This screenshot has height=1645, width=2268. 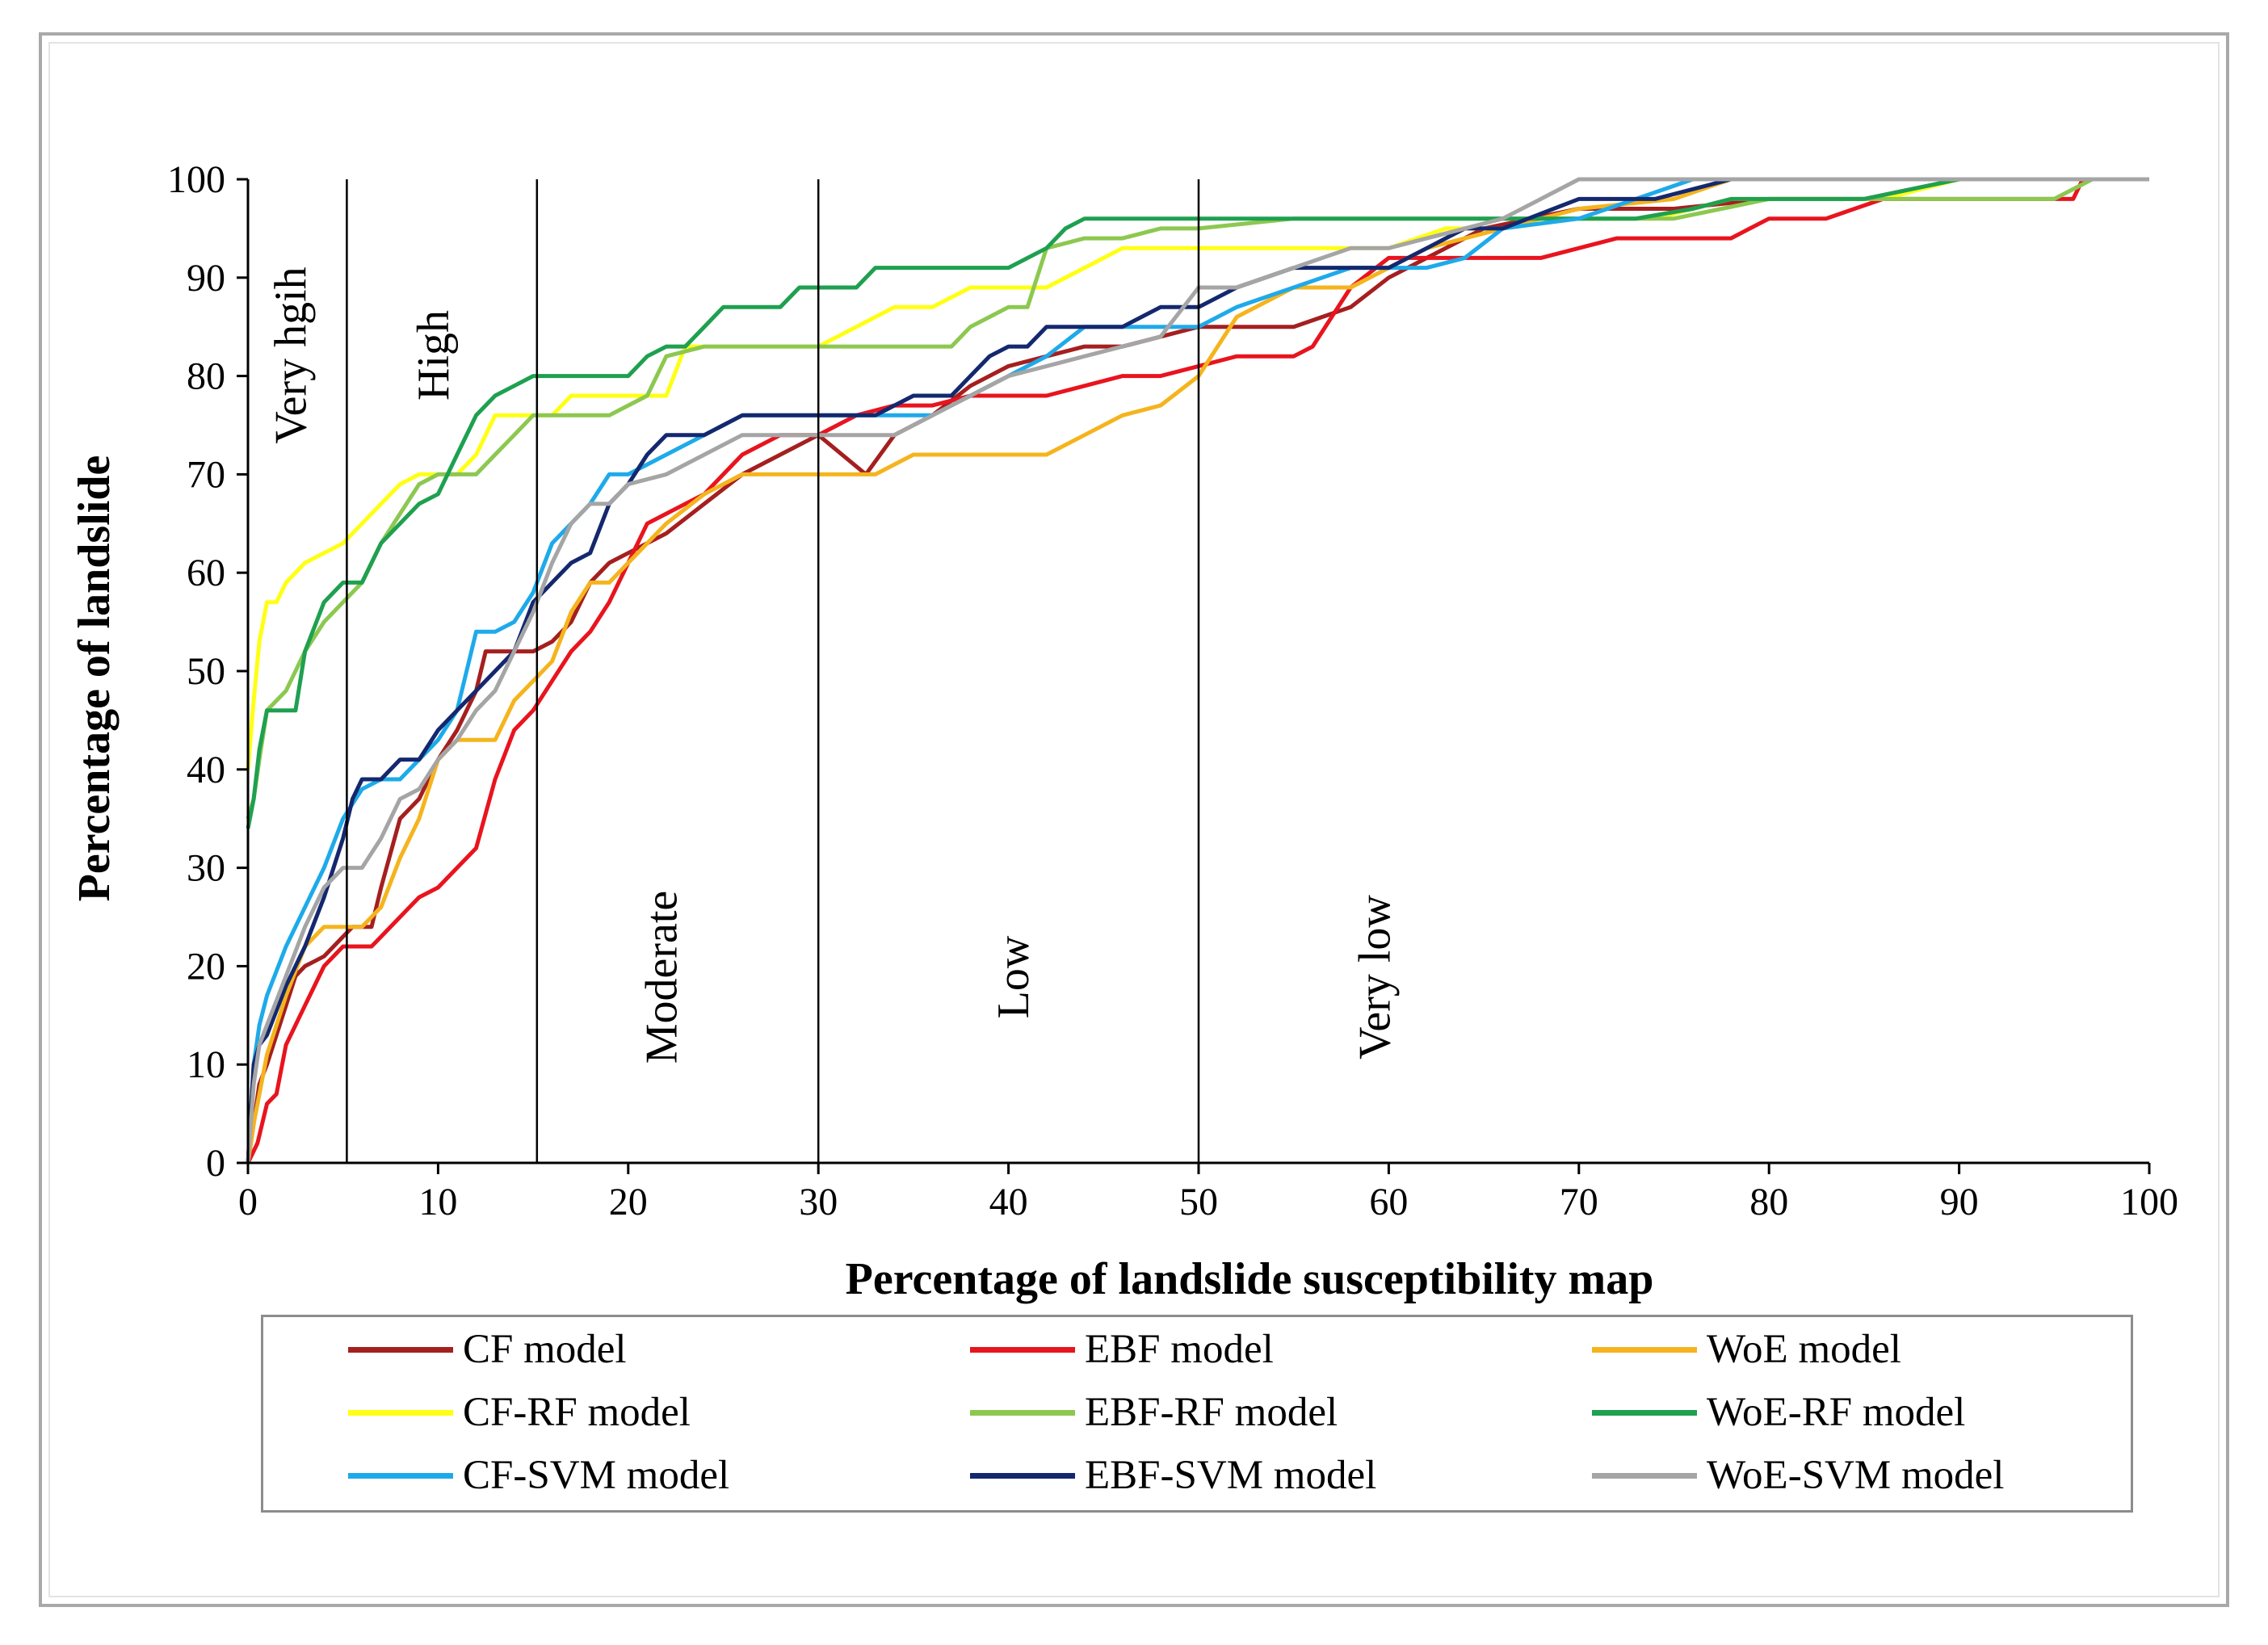 I want to click on x-tick-label-4: 40, so click(x=1009, y=1202).